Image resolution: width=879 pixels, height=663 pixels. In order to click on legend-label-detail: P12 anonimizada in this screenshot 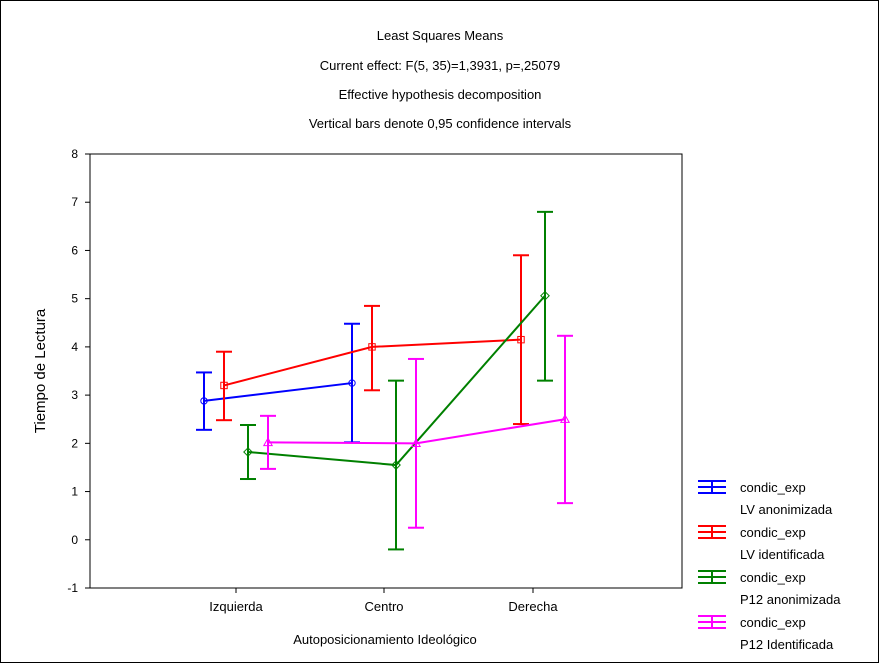, I will do `click(790, 599)`.